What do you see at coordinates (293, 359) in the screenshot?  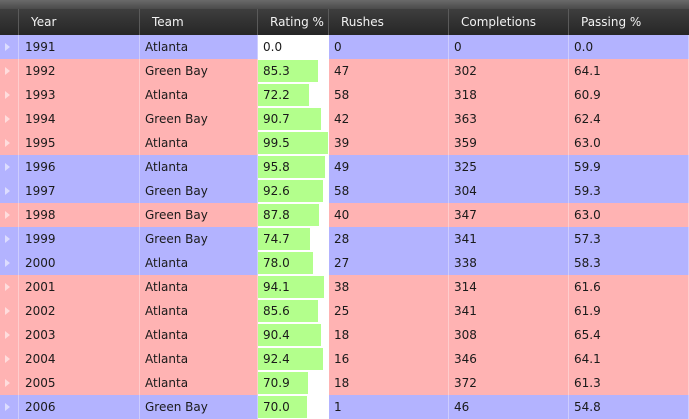 I see `cell-rating: 92.4` at bounding box center [293, 359].